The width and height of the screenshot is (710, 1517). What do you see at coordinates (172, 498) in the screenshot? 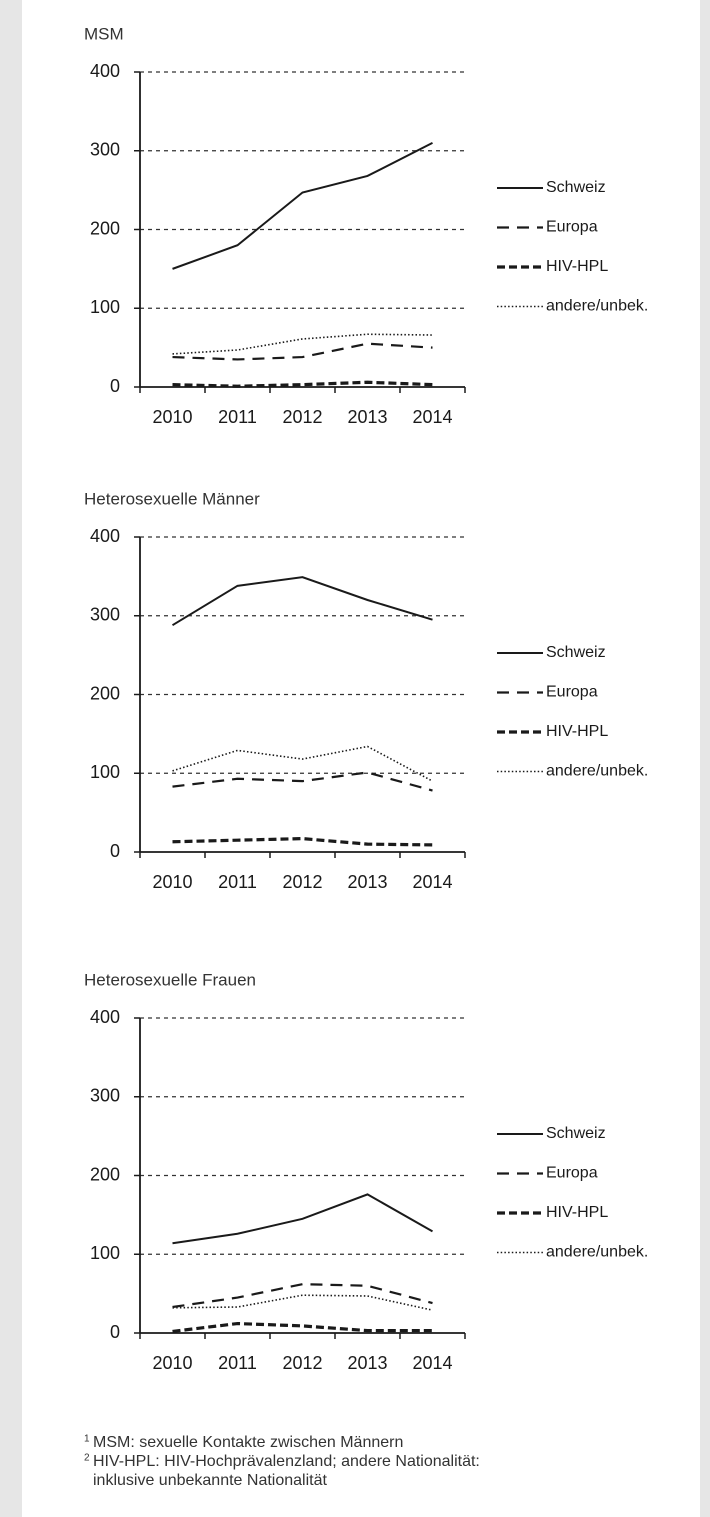
I see `chart-title: Heterosexuelle Männer` at bounding box center [172, 498].